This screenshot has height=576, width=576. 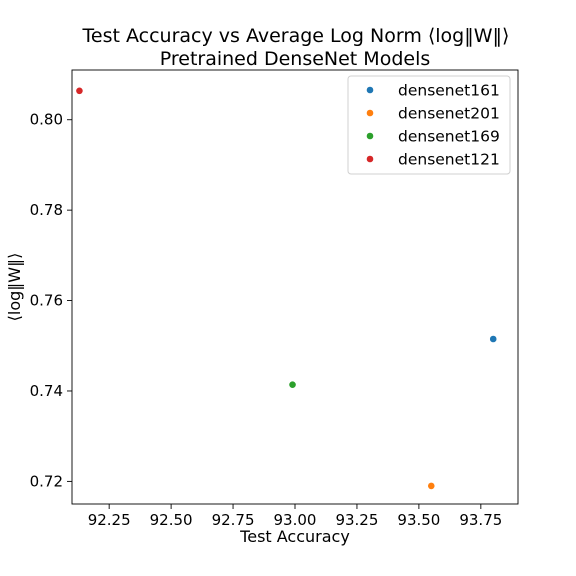 What do you see at coordinates (431, 486) in the screenshot?
I see `data-point-densenet201` at bounding box center [431, 486].